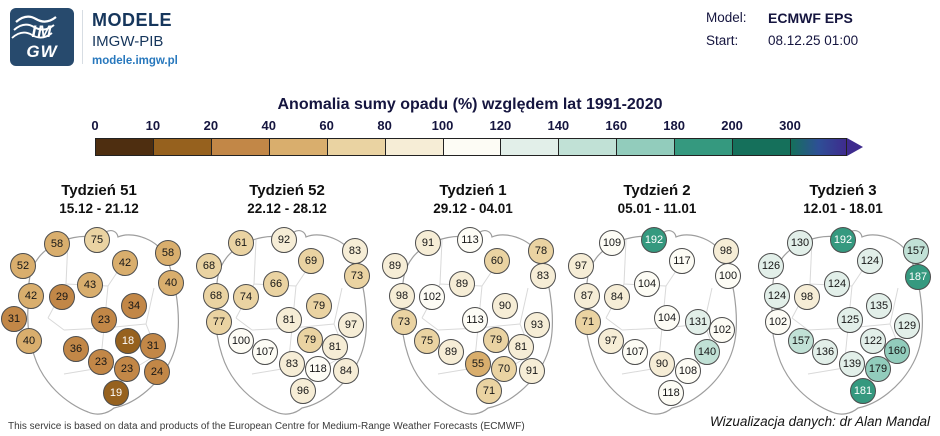 This screenshot has height=436, width=940. I want to click on header-divider, so click(82, 37).